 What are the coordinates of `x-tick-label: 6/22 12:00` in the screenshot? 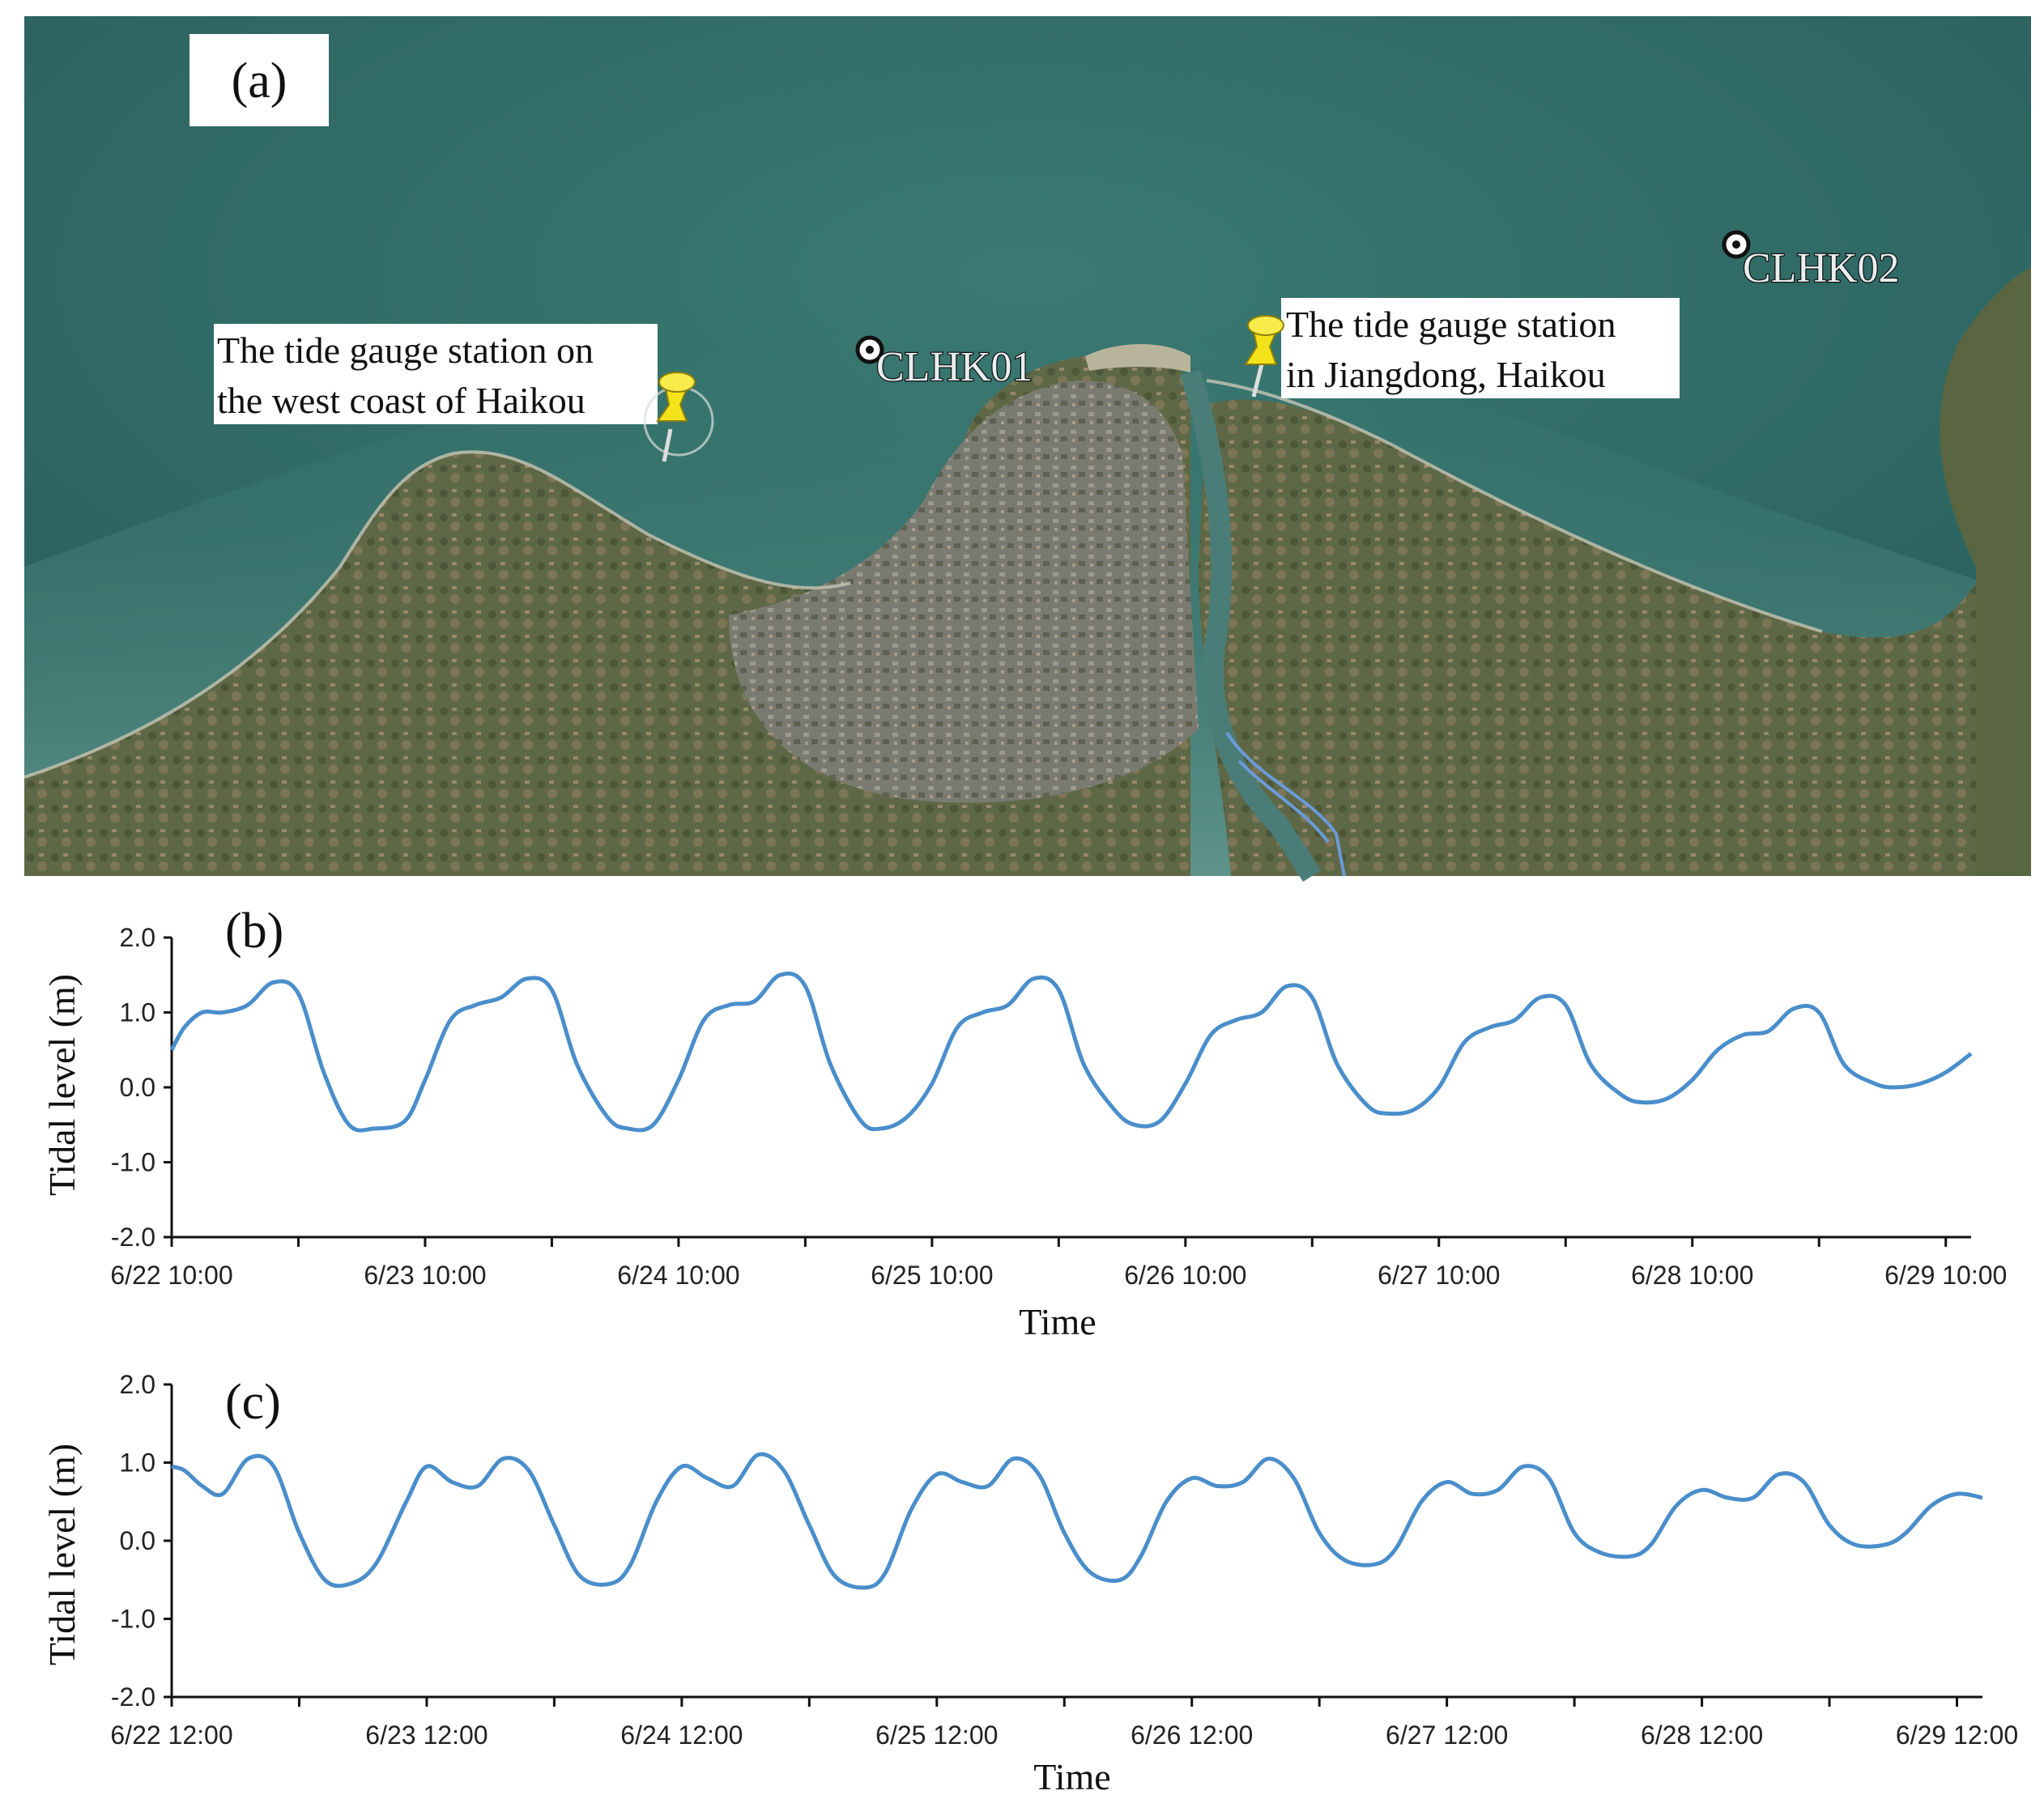 It's located at (171, 1735).